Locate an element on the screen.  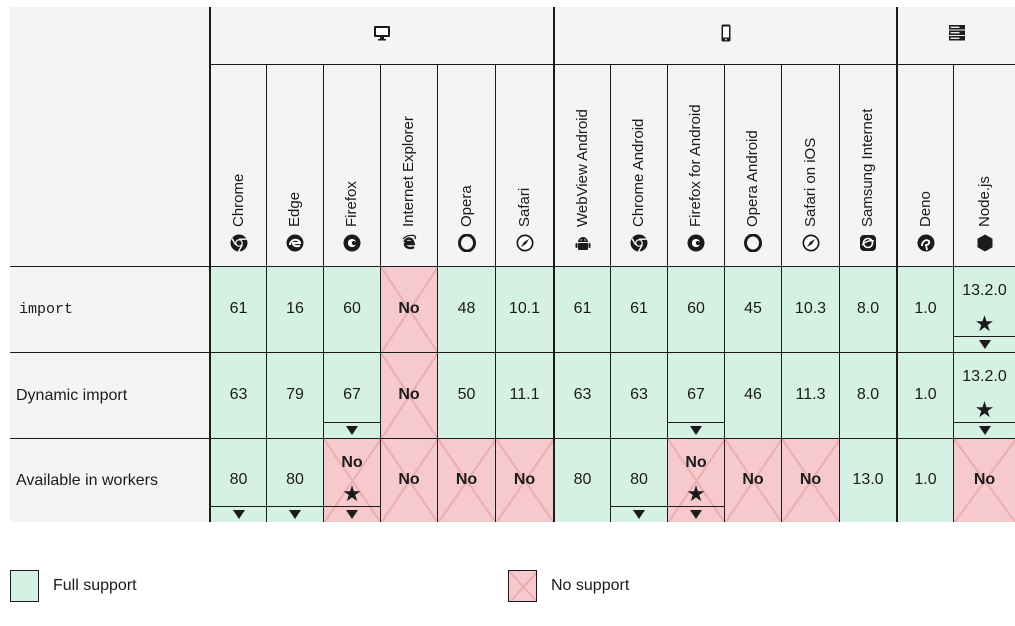
browser-header-webview-android: WebView Android is located at coordinates (581, 165).